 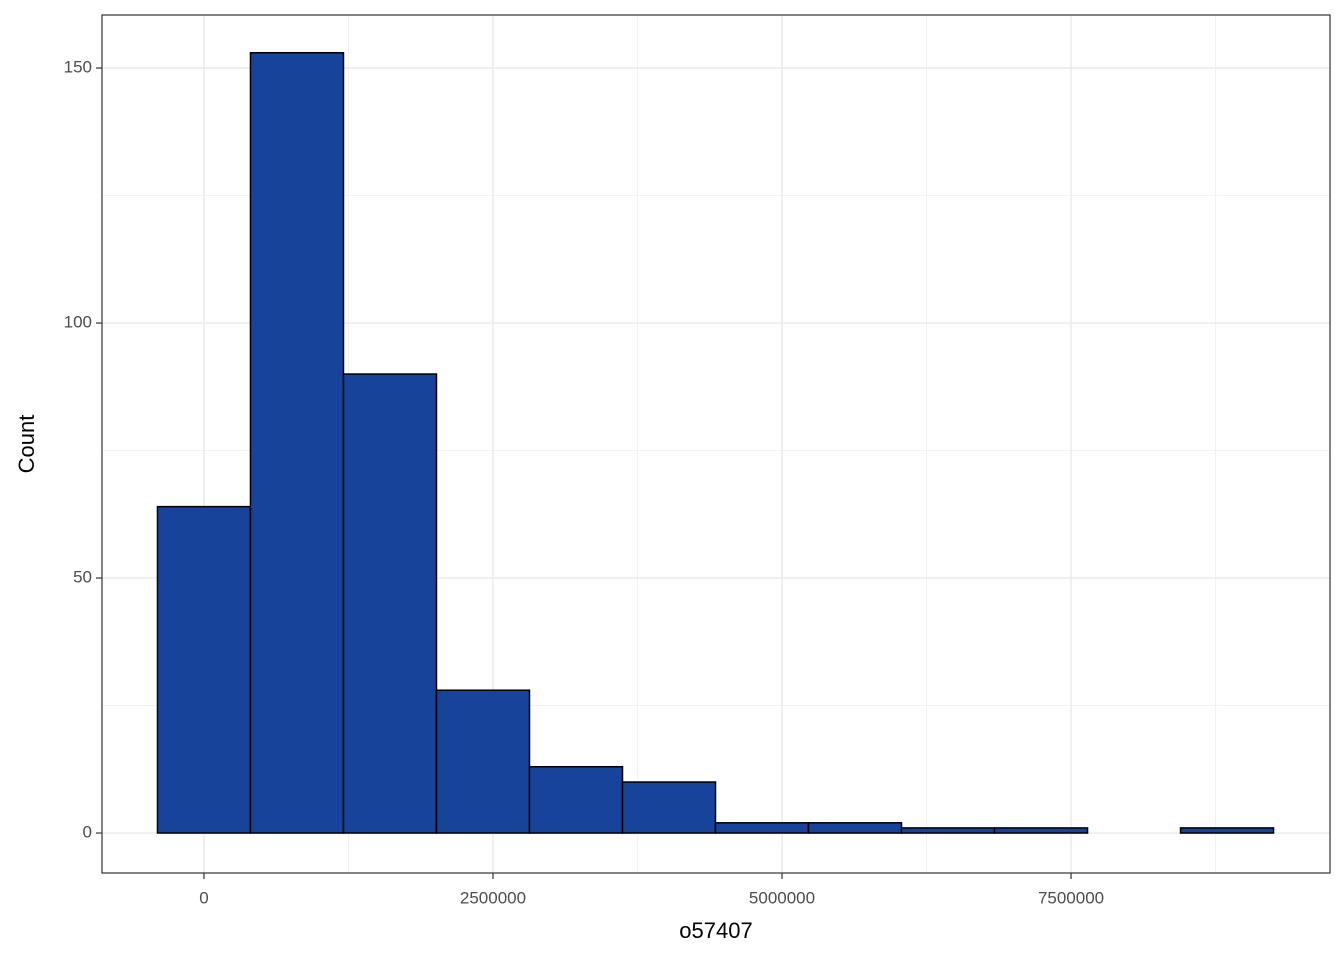 What do you see at coordinates (782, 897) in the screenshot?
I see `x-tick-label: 5000000` at bounding box center [782, 897].